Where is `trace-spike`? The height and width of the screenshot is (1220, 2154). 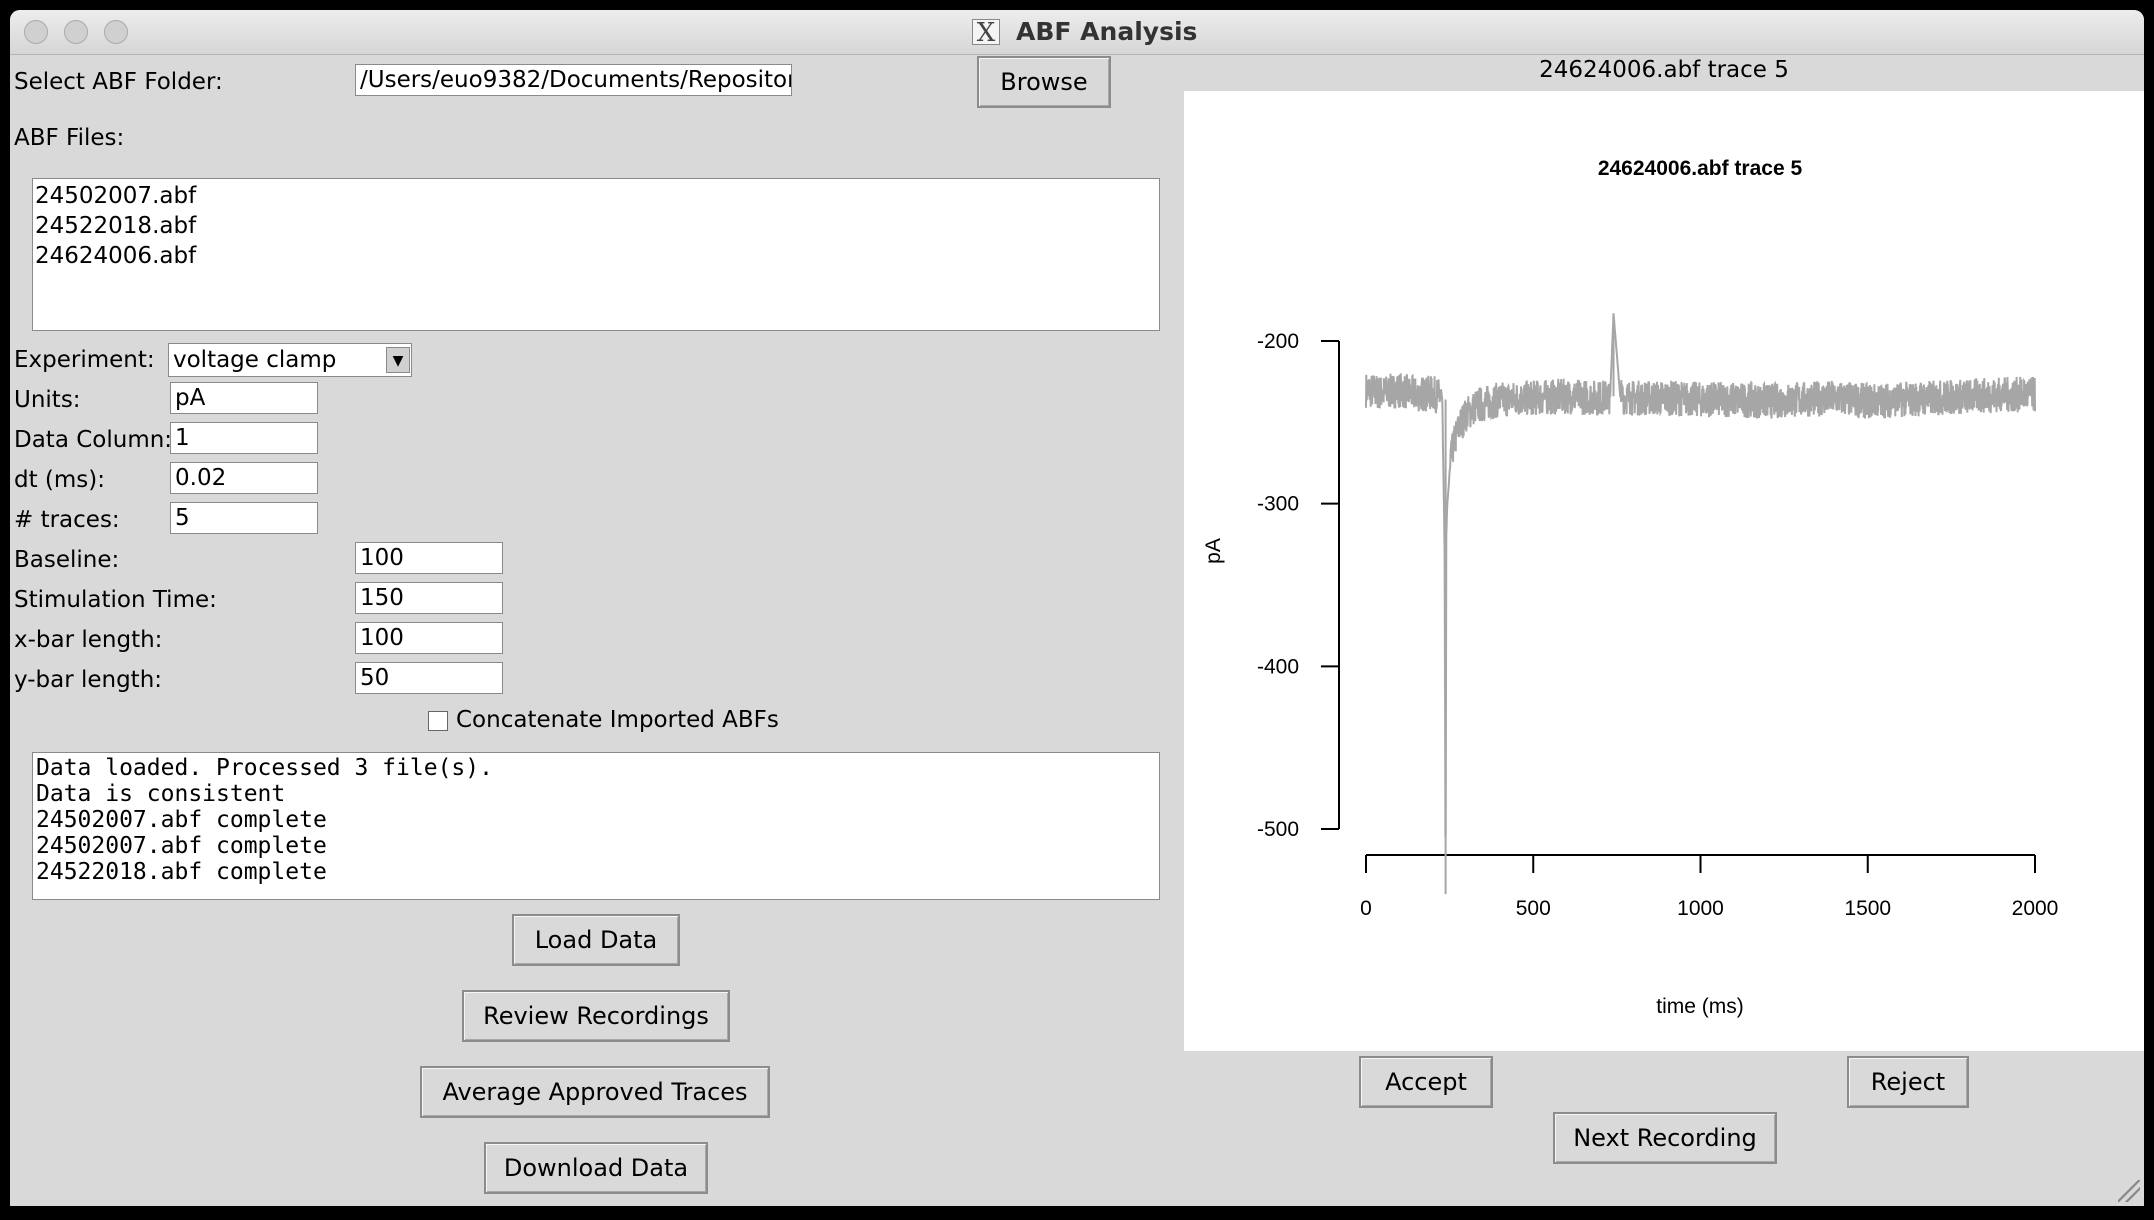 trace-spike is located at coordinates (1529, 604).